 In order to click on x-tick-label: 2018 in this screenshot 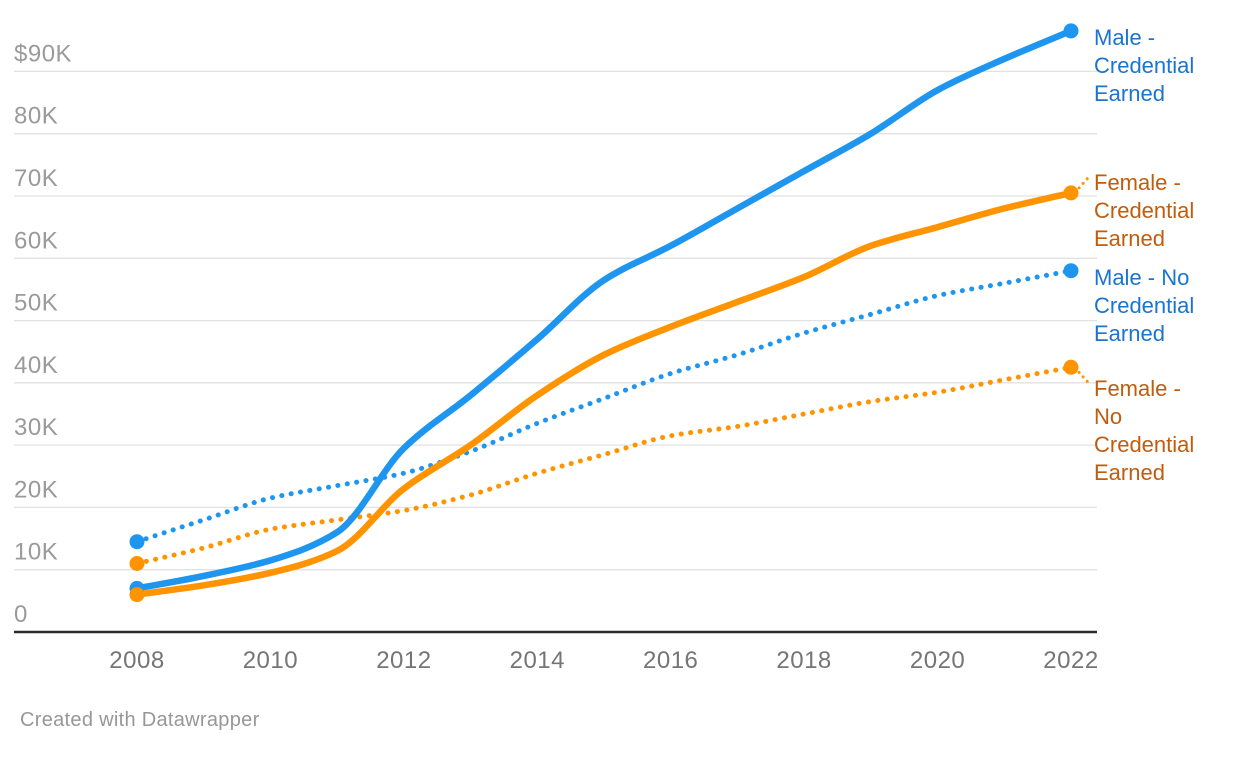, I will do `click(803, 660)`.